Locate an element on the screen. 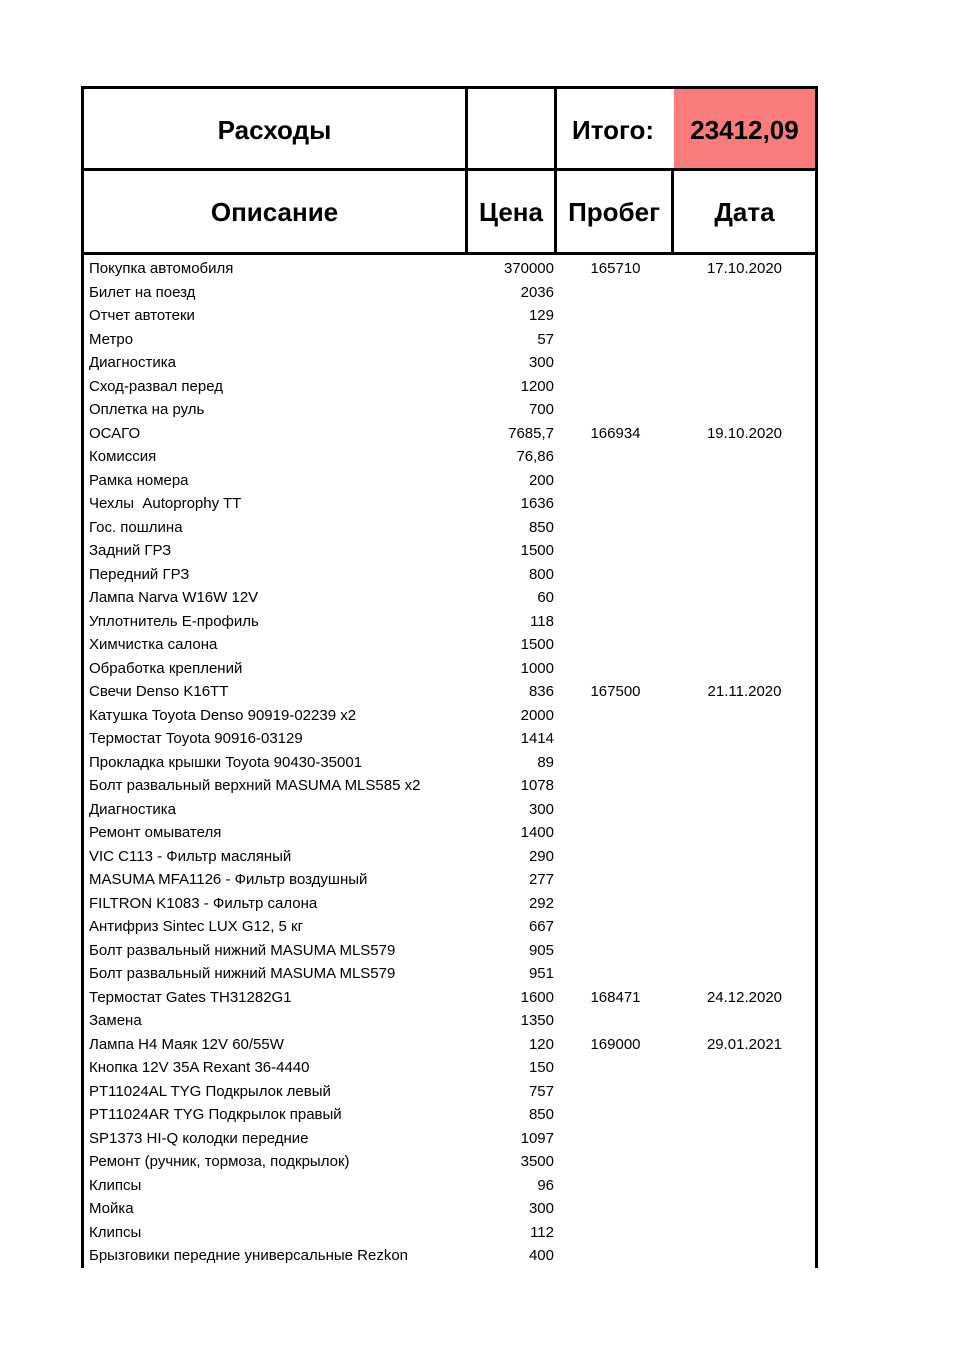 This screenshot has height=1358, width=960. cell-price: 3500 is located at coordinates (537, 1161).